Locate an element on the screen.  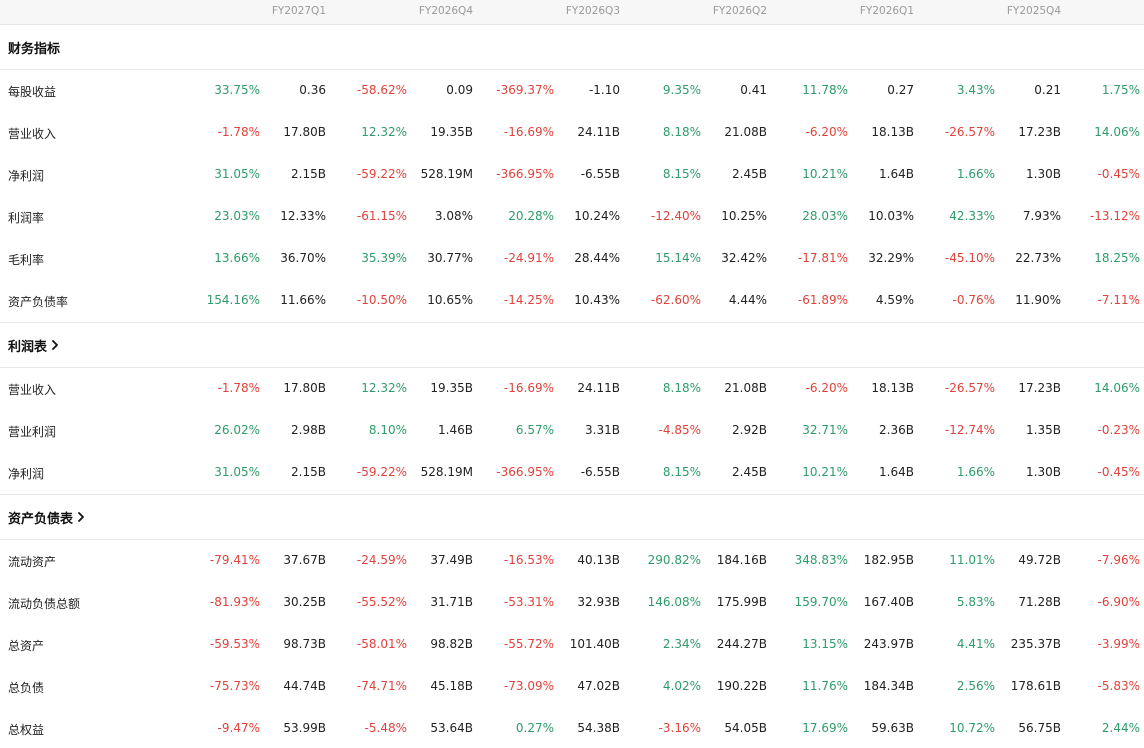
change-percent: -0.45% is located at coordinates (1118, 472).